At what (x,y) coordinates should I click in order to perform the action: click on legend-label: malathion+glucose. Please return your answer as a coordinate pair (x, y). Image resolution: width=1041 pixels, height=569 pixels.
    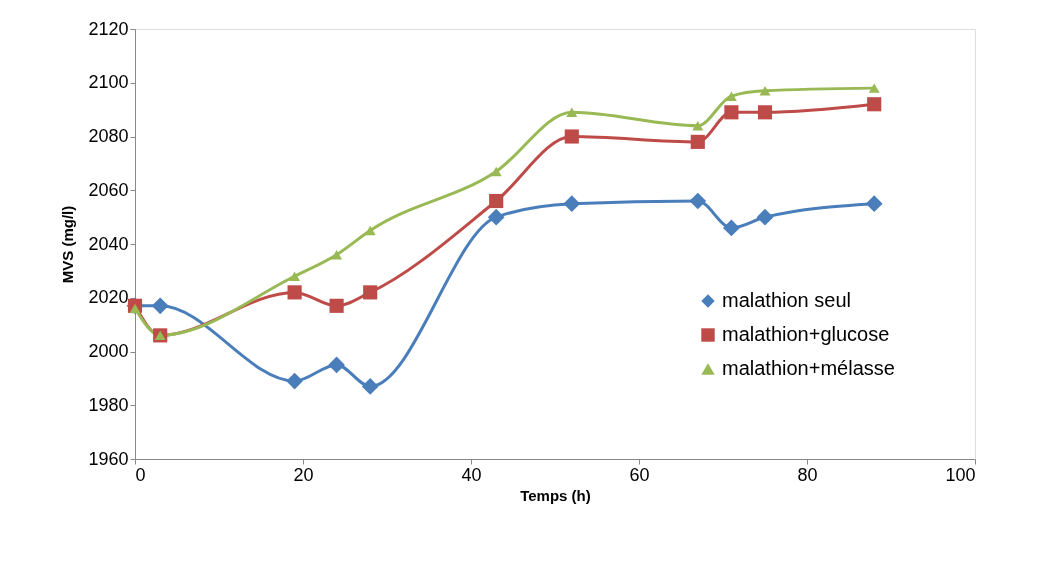
    Looking at the image, I should click on (806, 334).